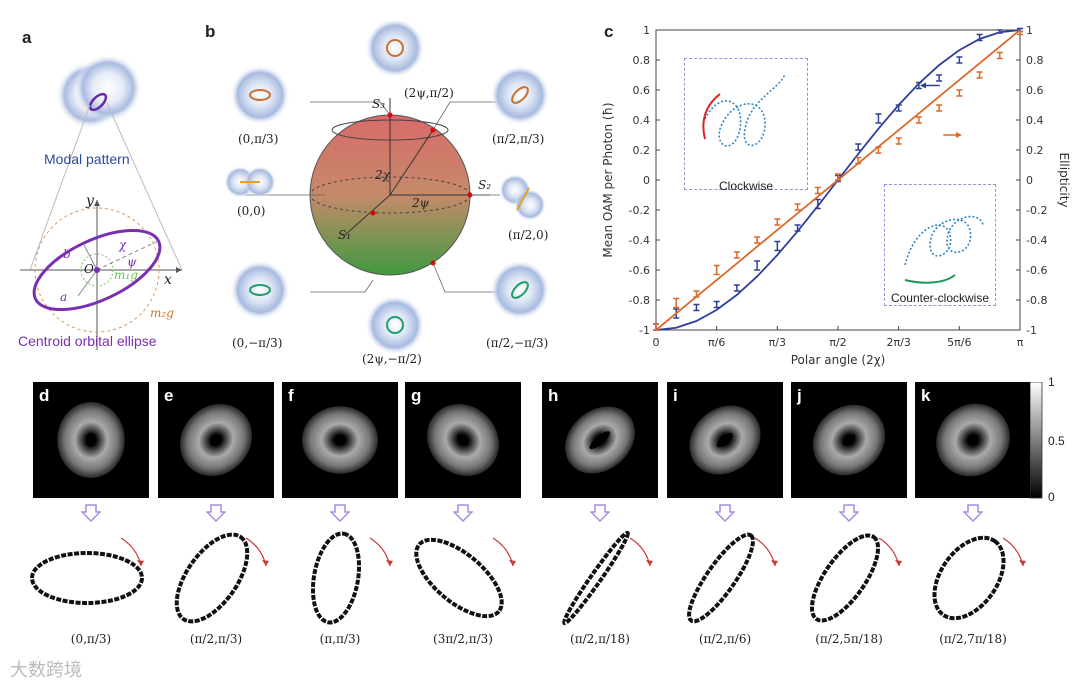 Image resolution: width=1080 pixels, height=688 pixels. I want to click on beam-panel-label: d, so click(44, 395).